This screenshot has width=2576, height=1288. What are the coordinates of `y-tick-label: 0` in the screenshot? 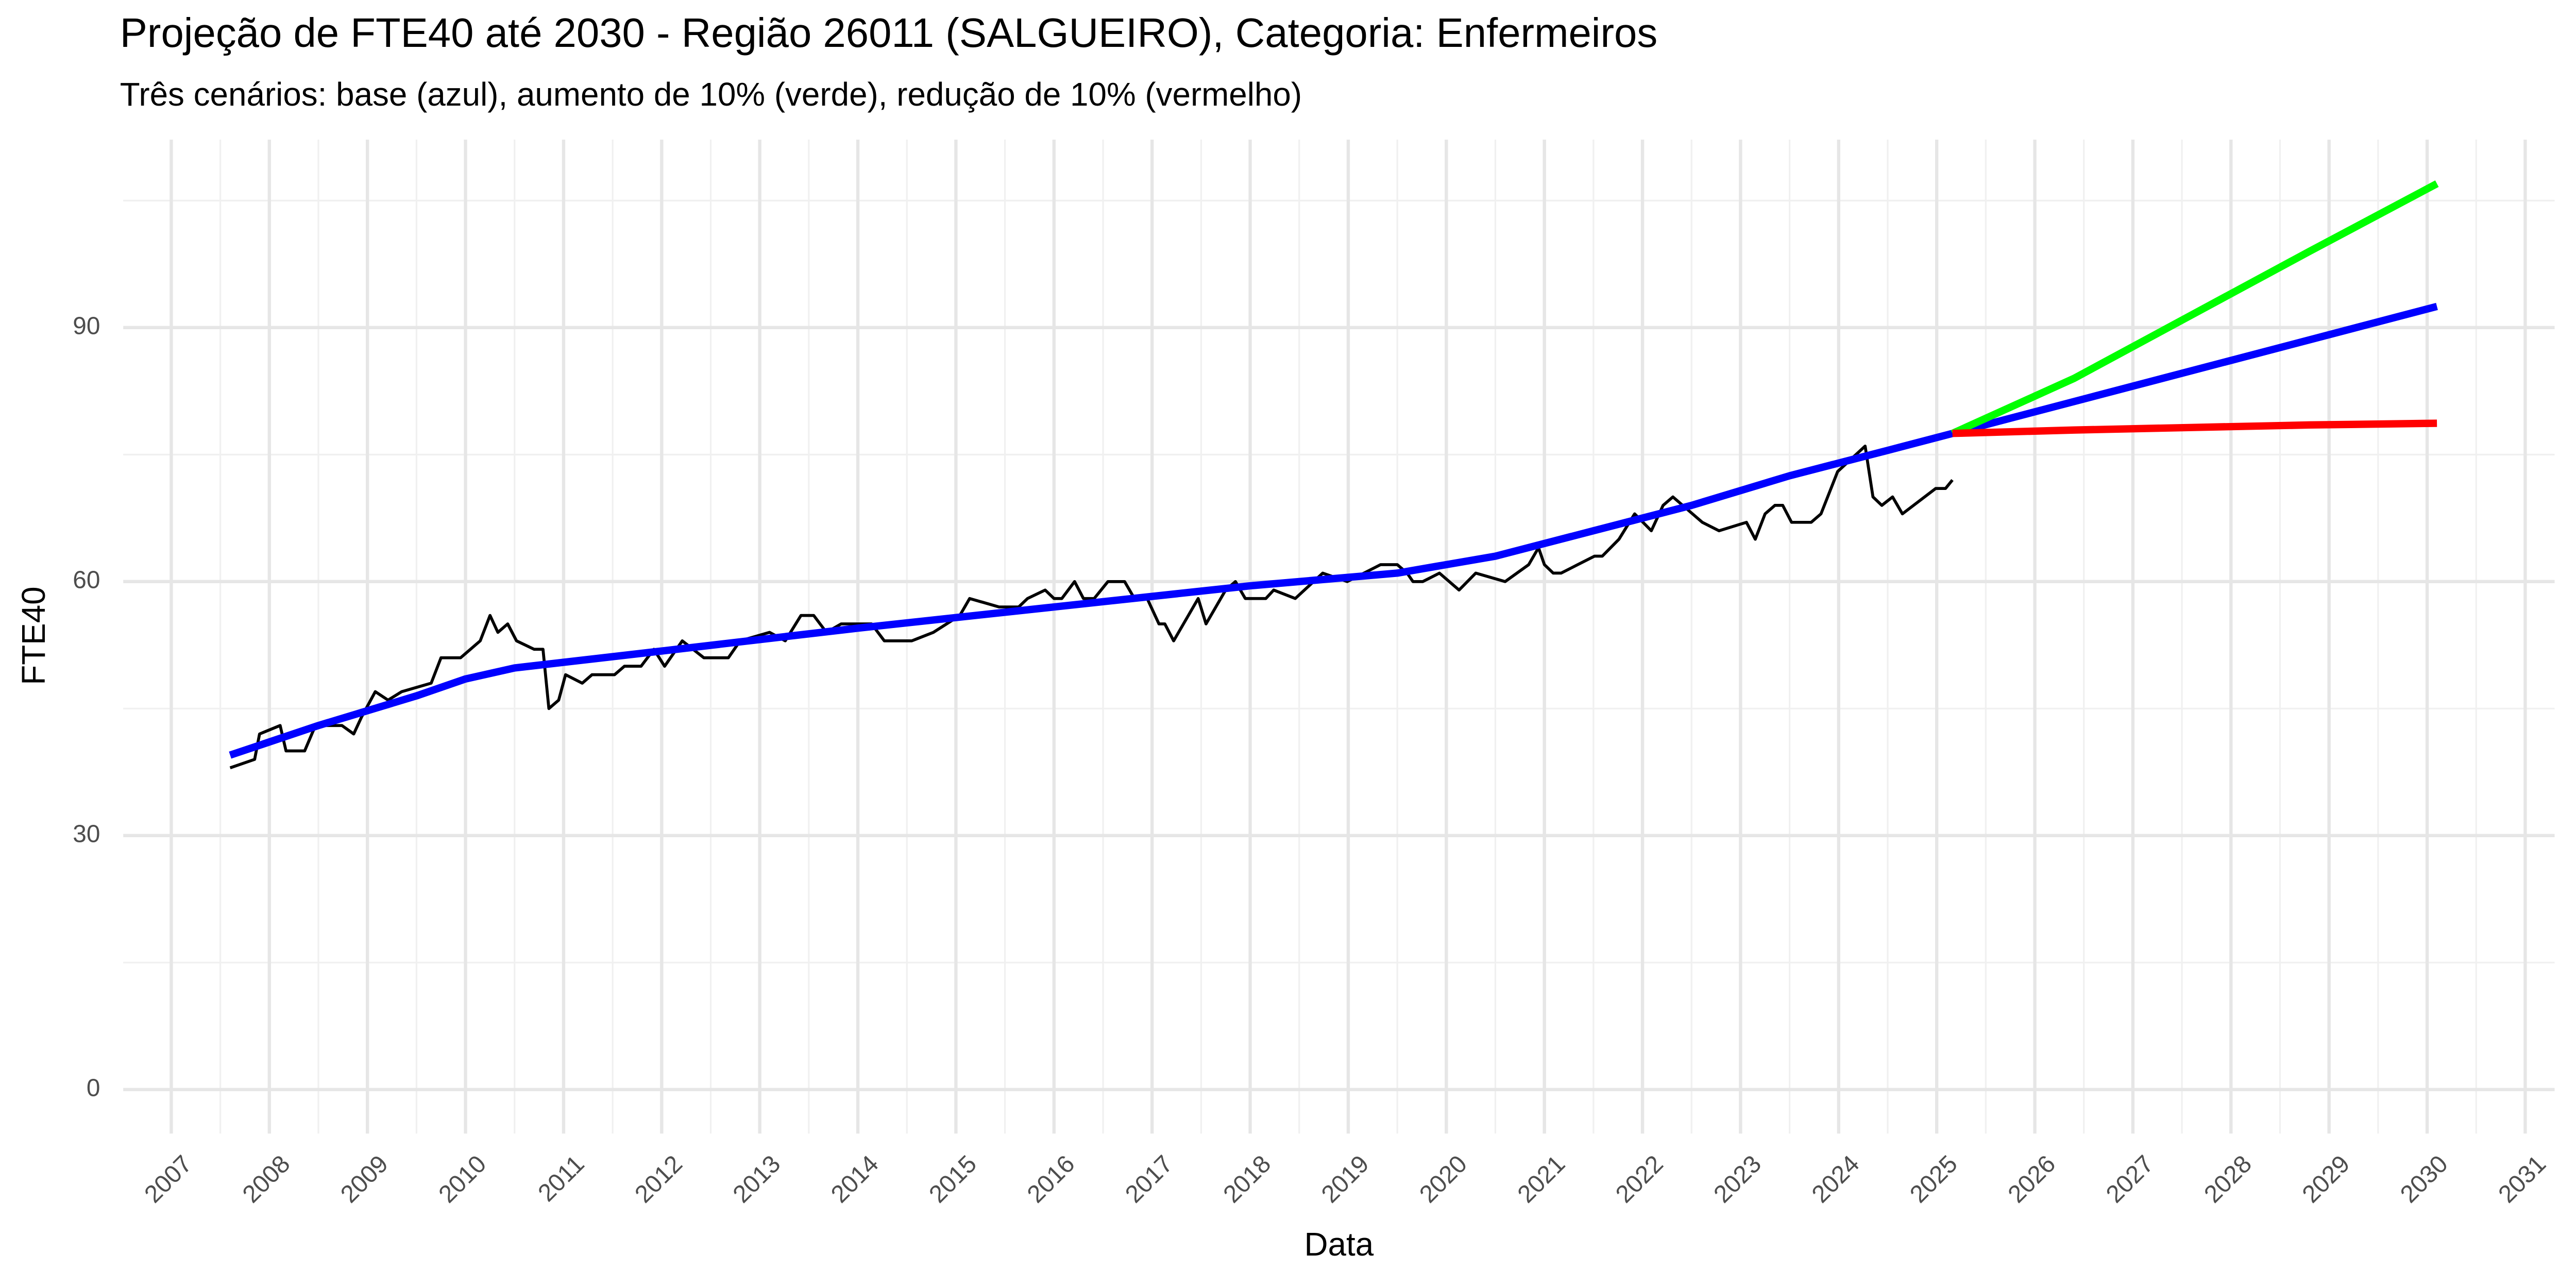 It's located at (93, 1087).